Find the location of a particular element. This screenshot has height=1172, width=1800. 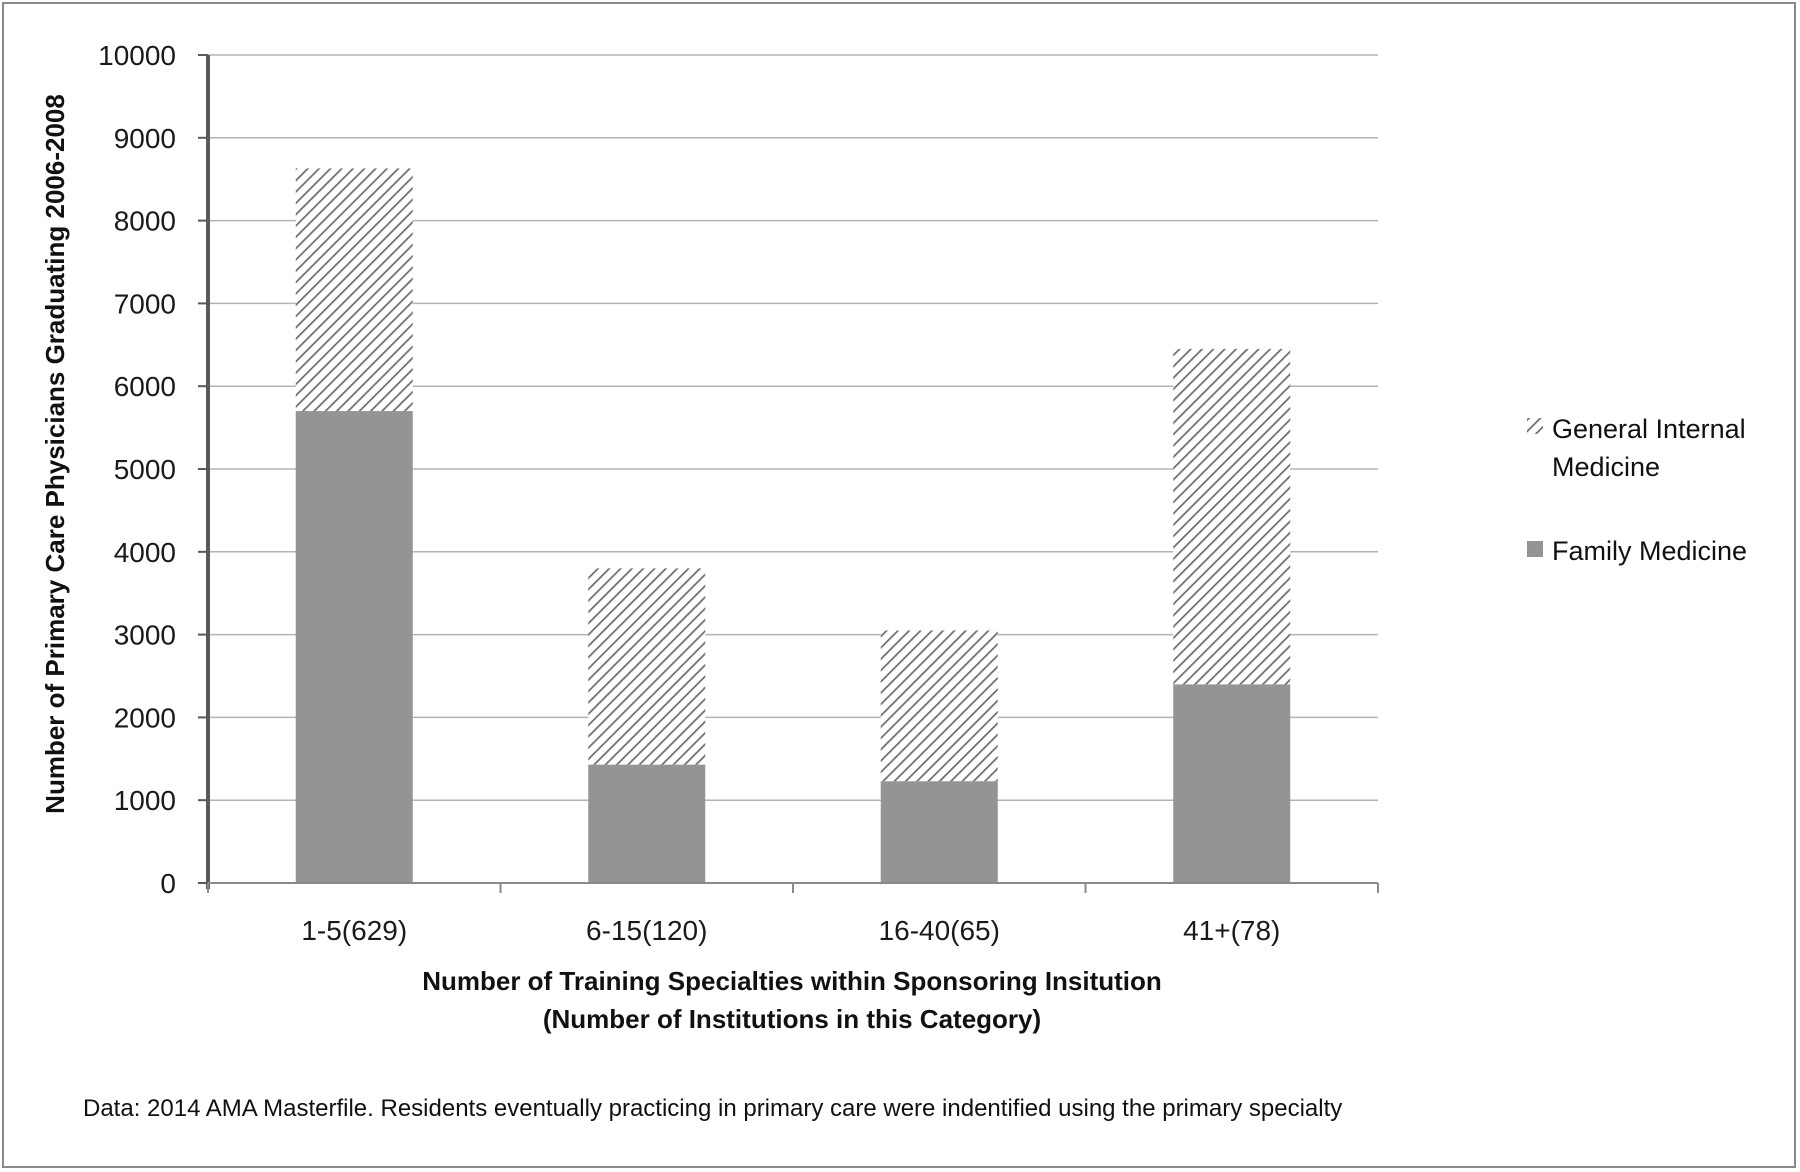

x-tick-label: 1-5(629) is located at coordinates (354, 930).